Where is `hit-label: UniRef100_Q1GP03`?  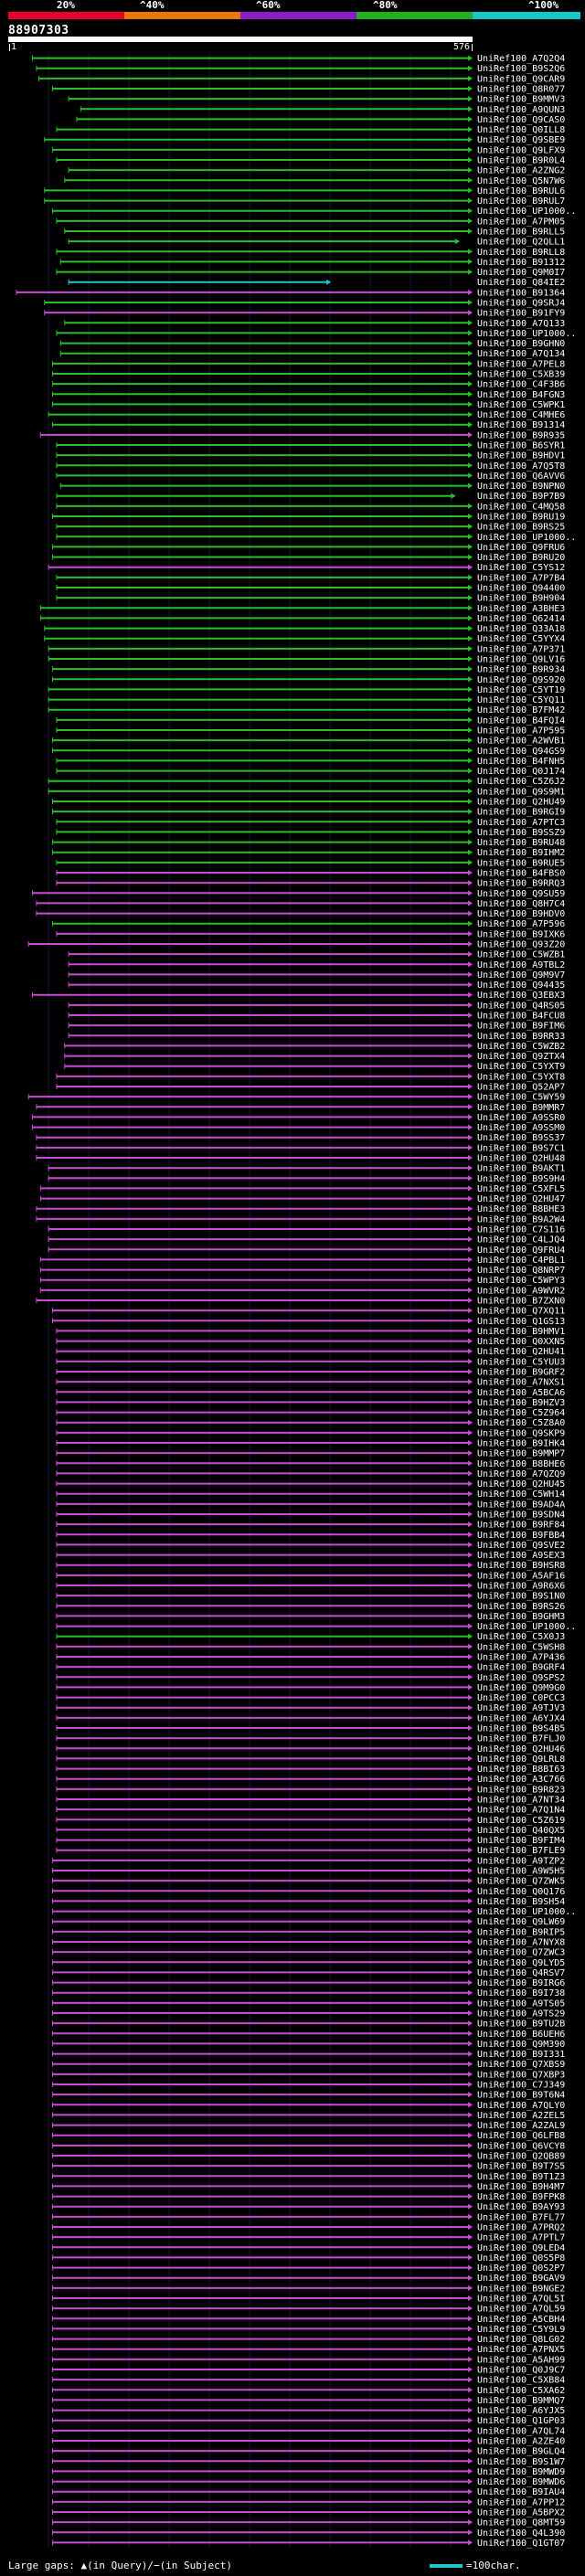
hit-label: UniRef100_Q1GP03 is located at coordinates (521, 2421).